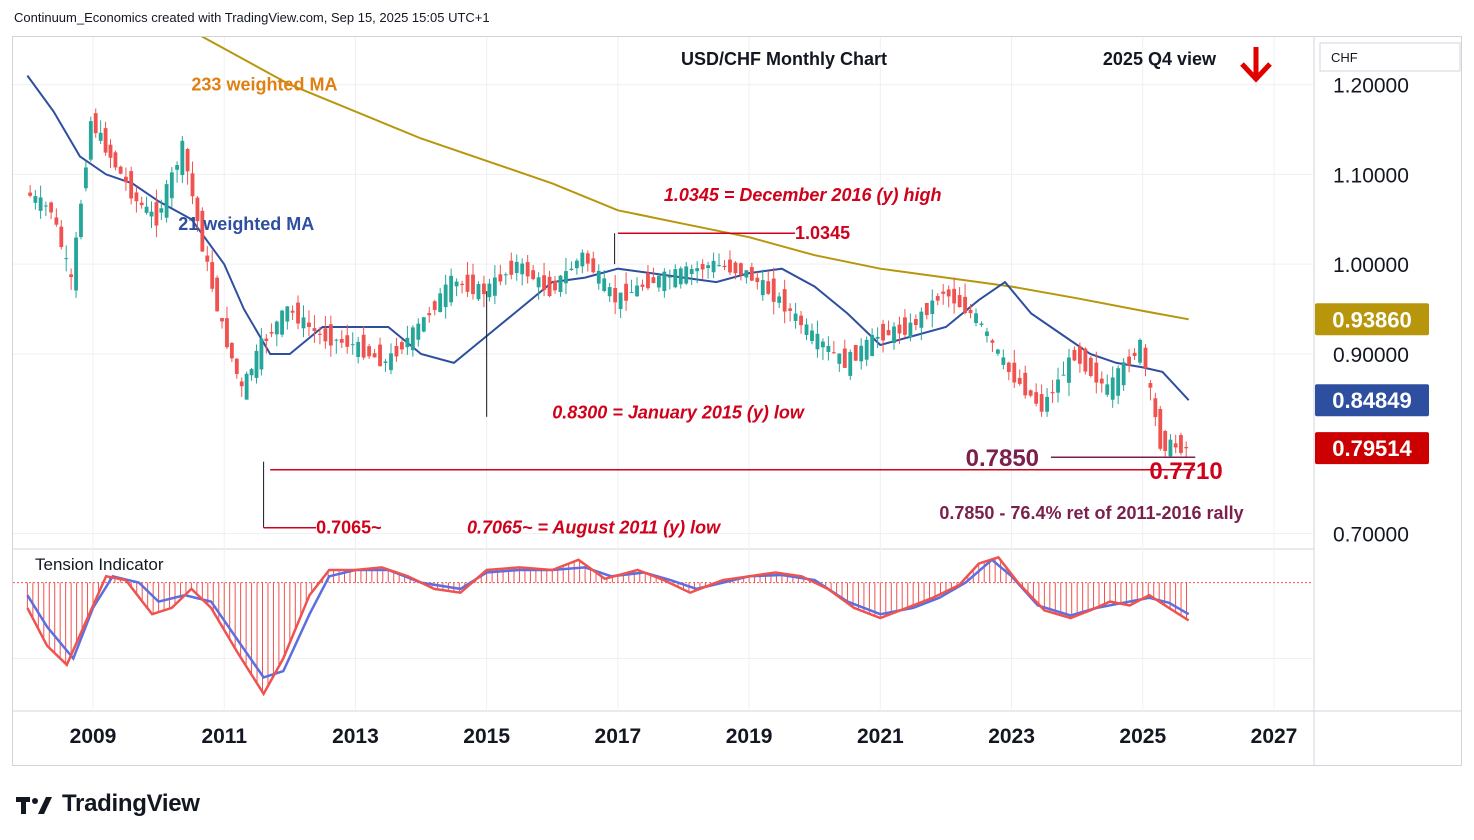  What do you see at coordinates (784, 59) in the screenshot?
I see `chart-title: USD/CHF Monthly Chart` at bounding box center [784, 59].